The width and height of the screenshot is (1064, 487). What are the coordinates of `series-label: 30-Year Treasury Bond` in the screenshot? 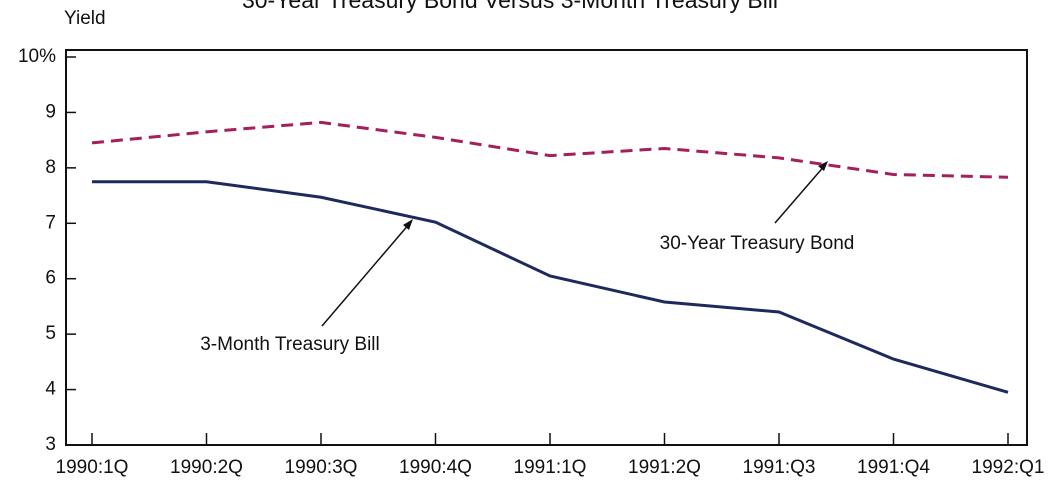 It's located at (757, 243).